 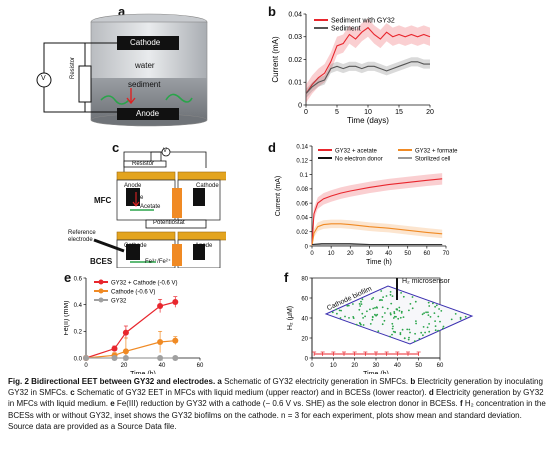 I want to click on x-tick-label: 20, so click(x=354, y=366).